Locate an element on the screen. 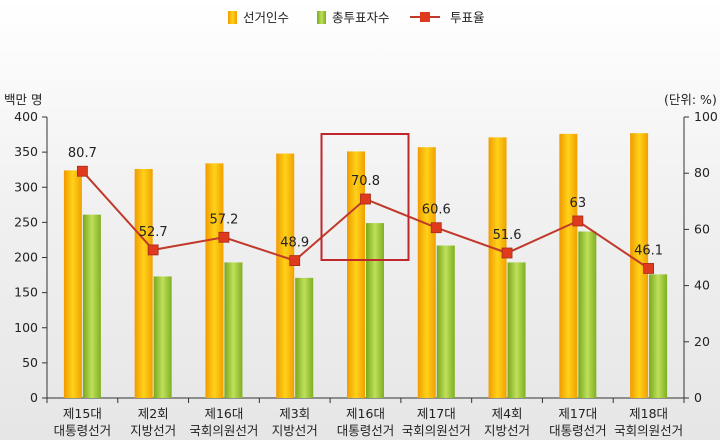  y-axis-left-label: 백만 명 is located at coordinates (23, 99).